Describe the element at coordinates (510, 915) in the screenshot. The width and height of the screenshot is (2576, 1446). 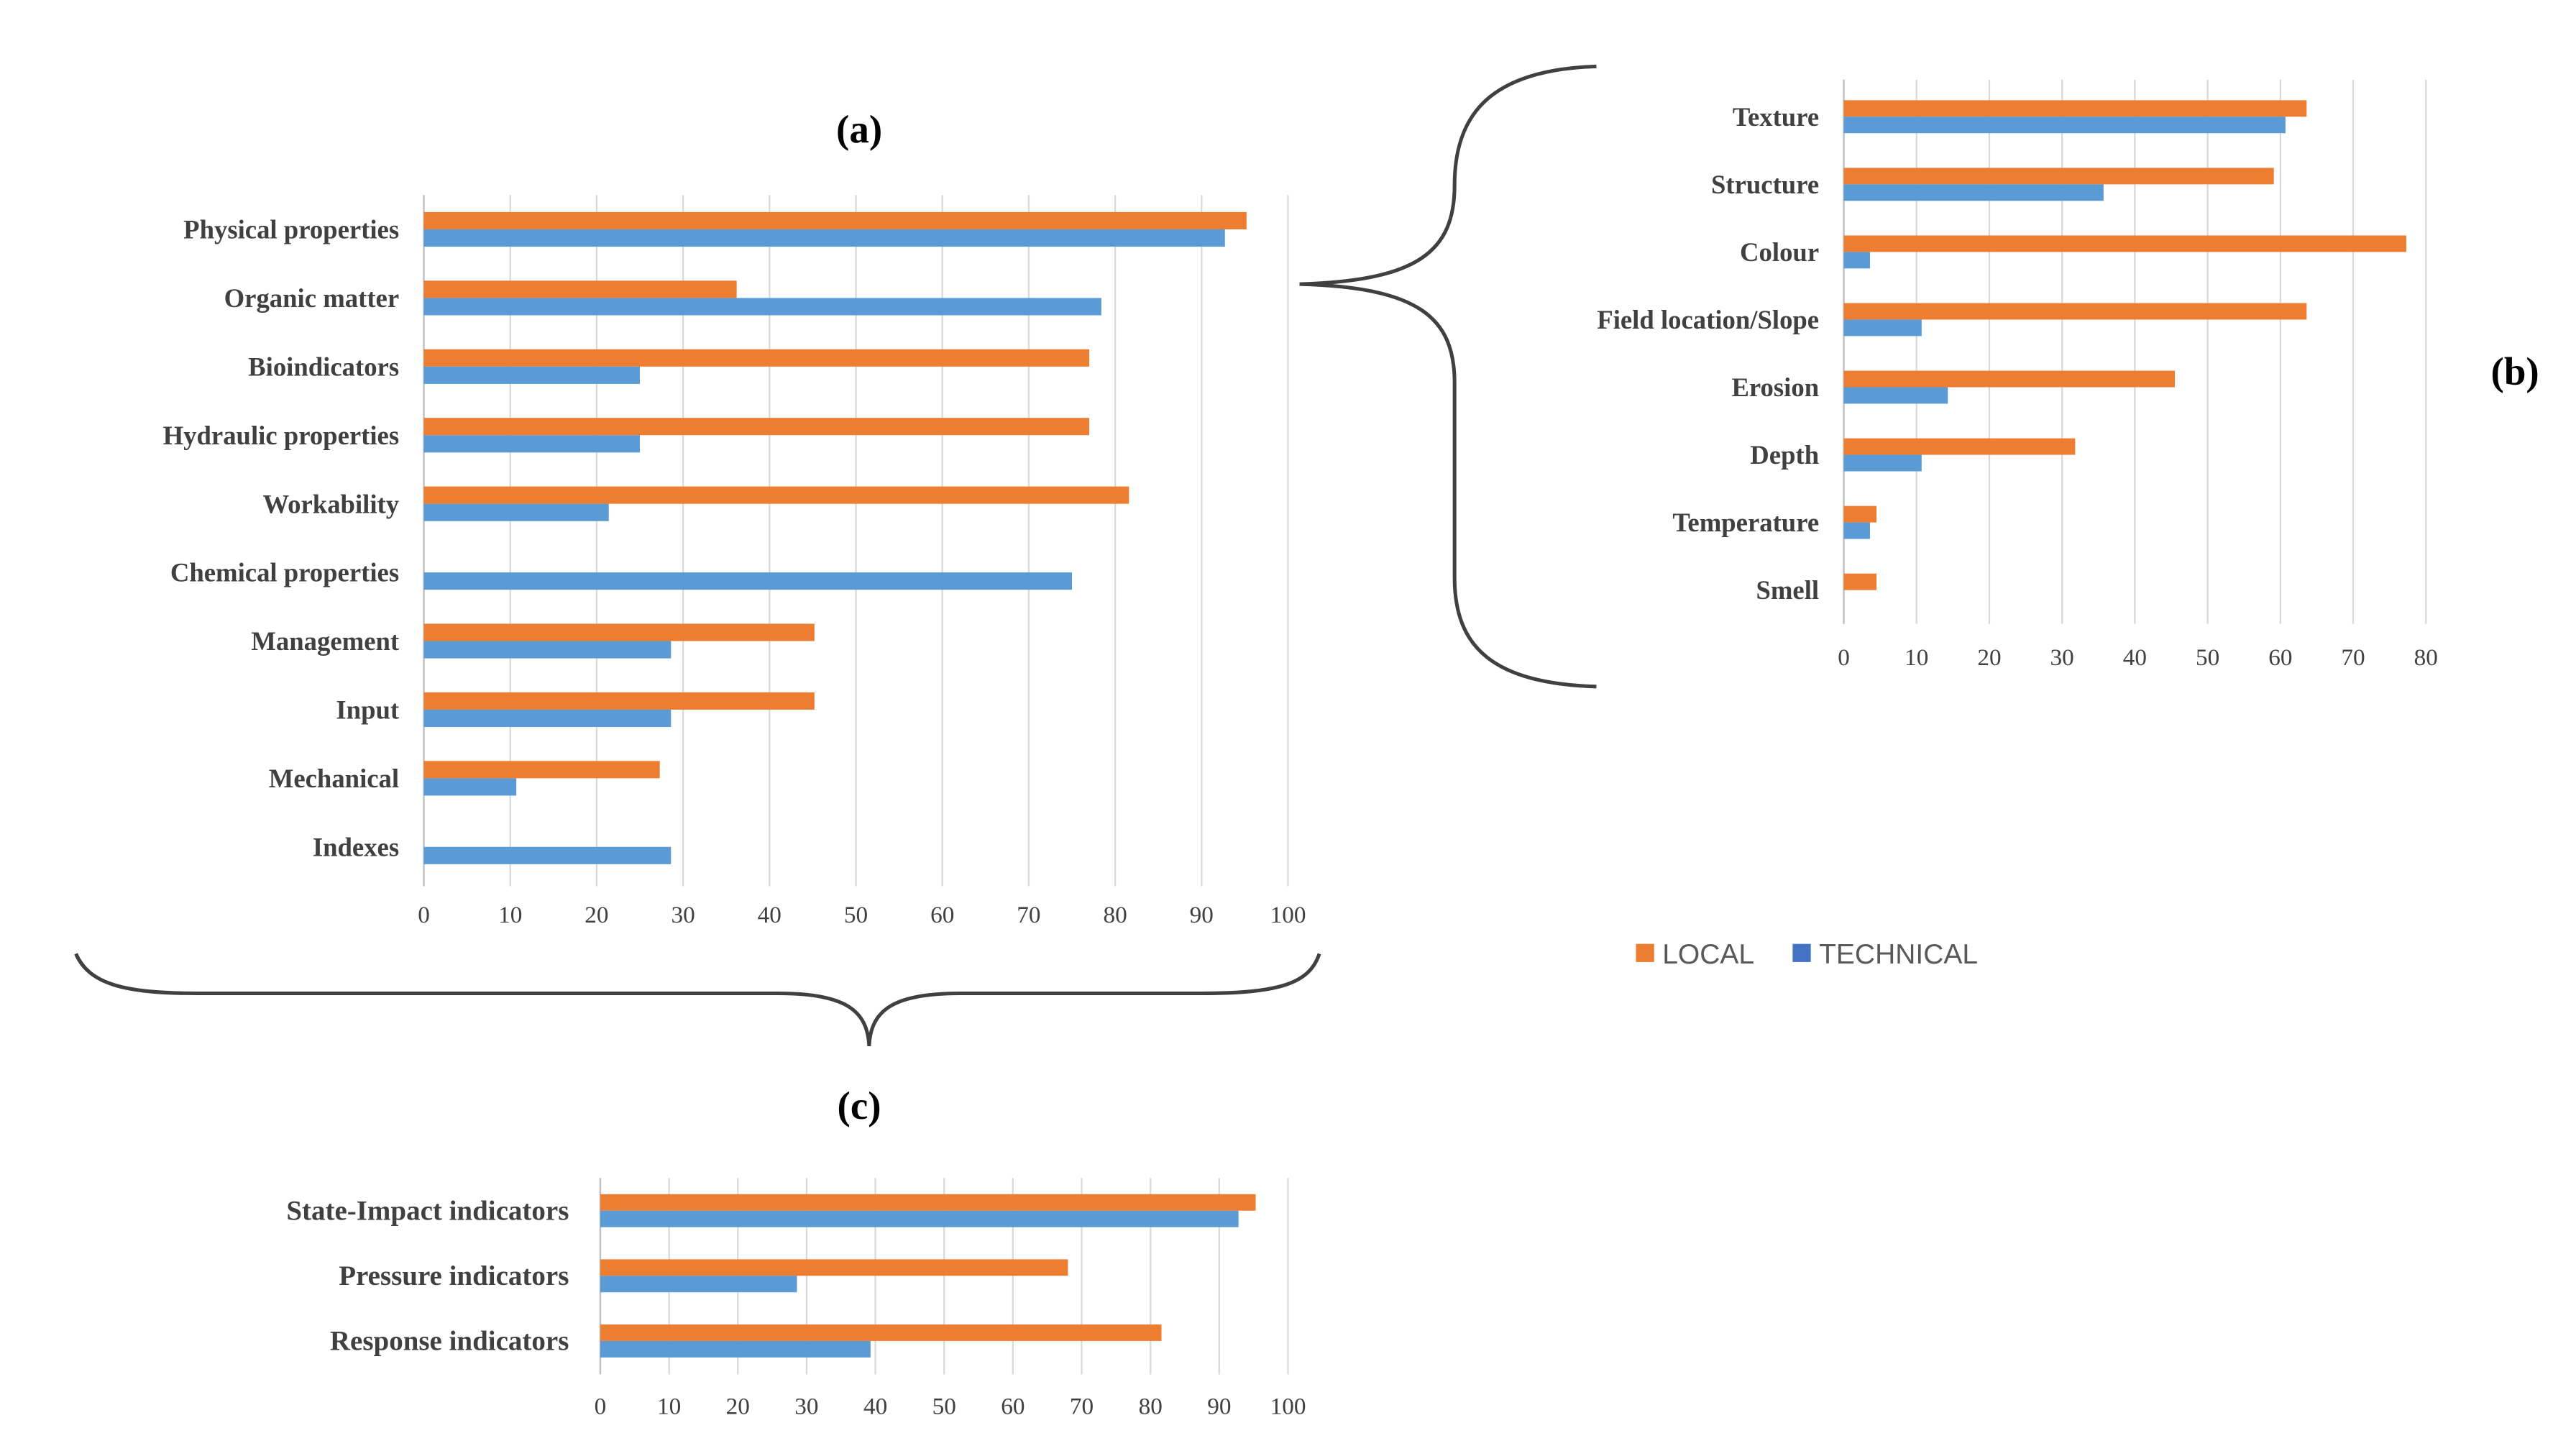
I see `x-tick-label-a-10: 10` at that location.